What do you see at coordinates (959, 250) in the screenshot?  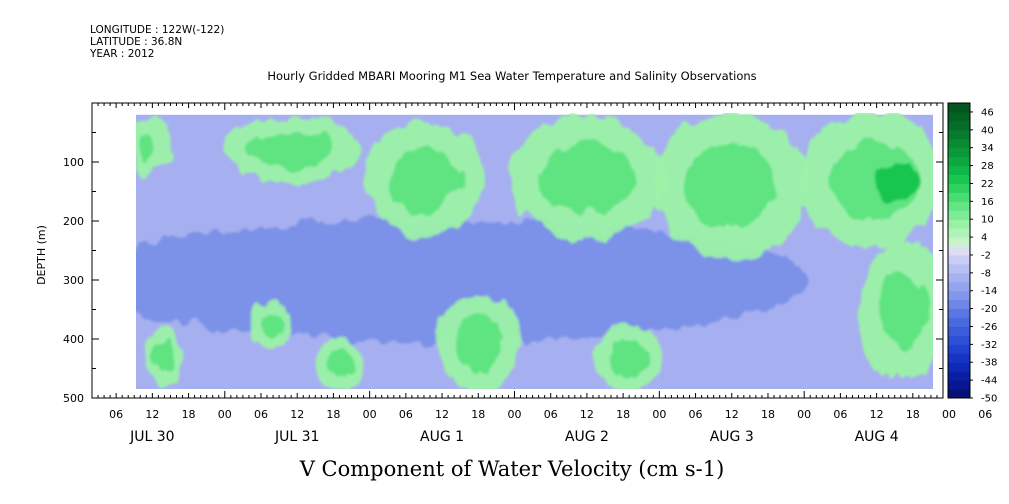 I see `colorbar-frame` at bounding box center [959, 250].